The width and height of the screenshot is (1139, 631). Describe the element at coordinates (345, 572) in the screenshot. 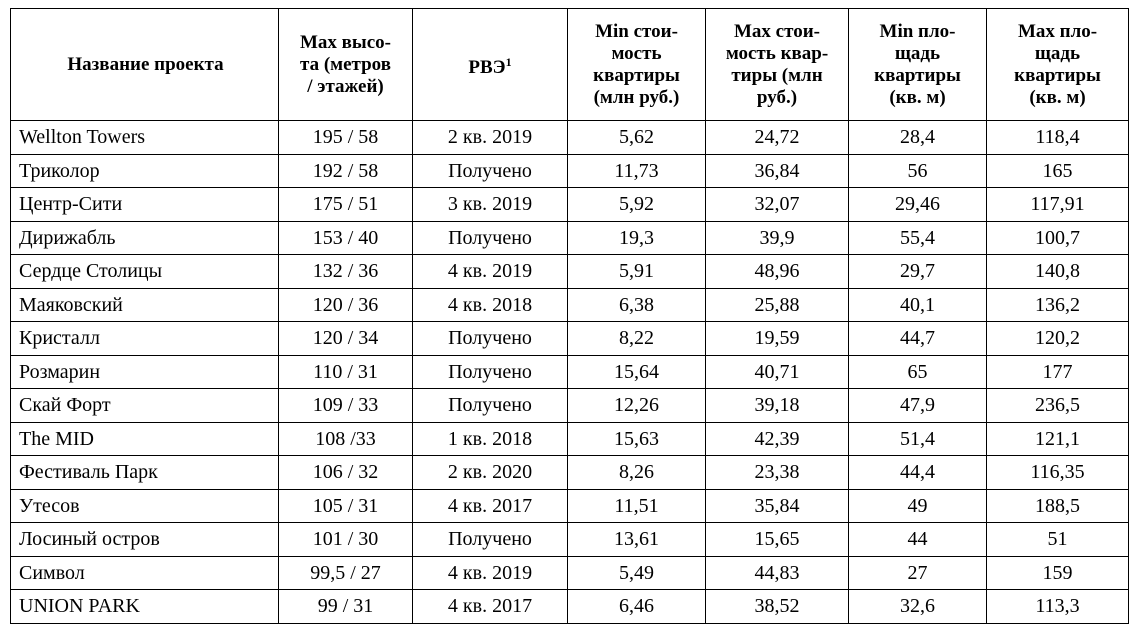

I see `table-cell: 99,5 / 27` at that location.